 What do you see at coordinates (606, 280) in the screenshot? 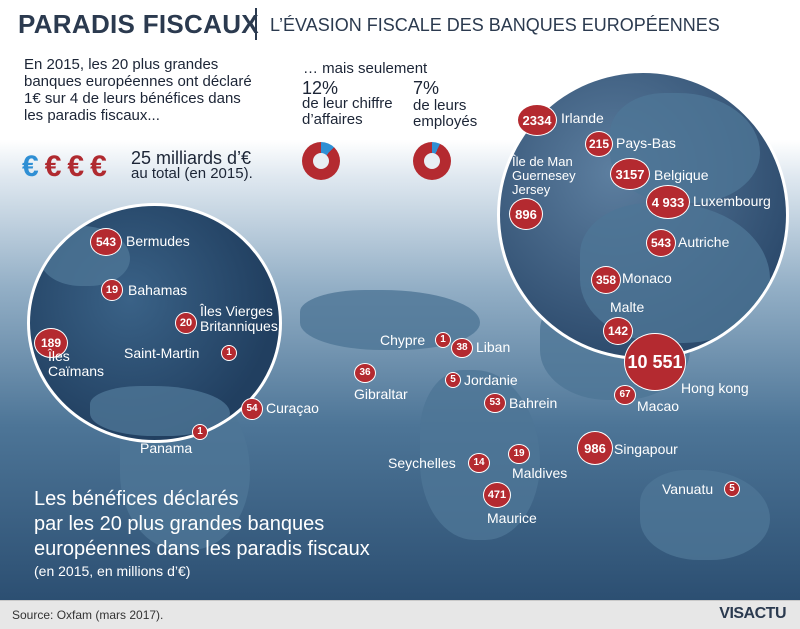
I see `bubble-monaco: 358` at bounding box center [606, 280].